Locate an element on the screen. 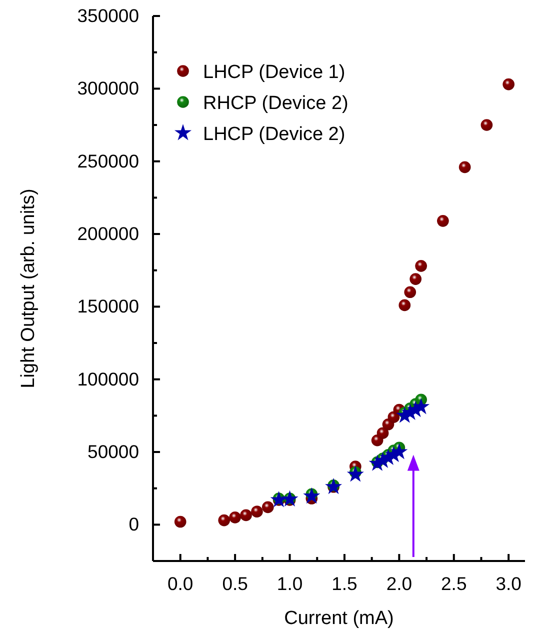  y-tick-label: 300000 is located at coordinates (108, 88).